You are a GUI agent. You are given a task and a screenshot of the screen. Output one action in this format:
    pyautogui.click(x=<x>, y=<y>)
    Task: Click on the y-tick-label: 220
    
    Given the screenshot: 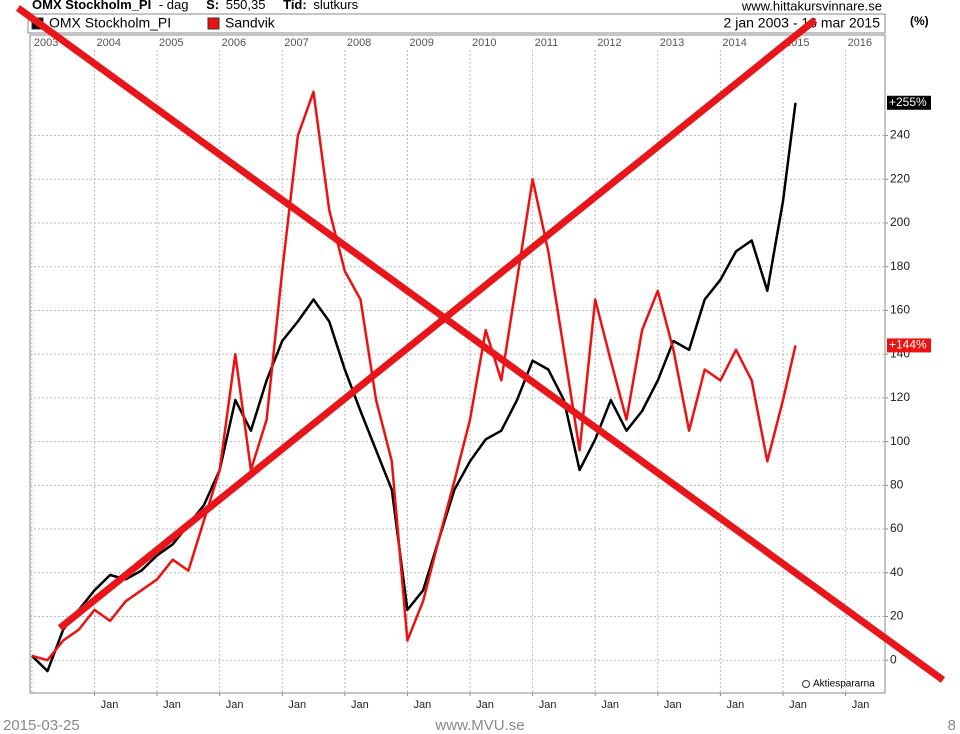 What is the action you would take?
    pyautogui.click(x=900, y=178)
    